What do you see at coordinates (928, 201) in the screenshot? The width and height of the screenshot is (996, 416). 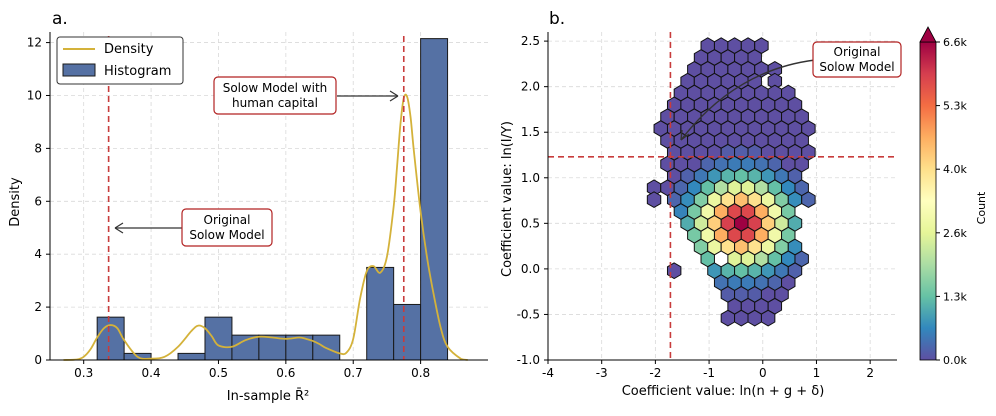 I see `colorbar-gradient` at bounding box center [928, 201].